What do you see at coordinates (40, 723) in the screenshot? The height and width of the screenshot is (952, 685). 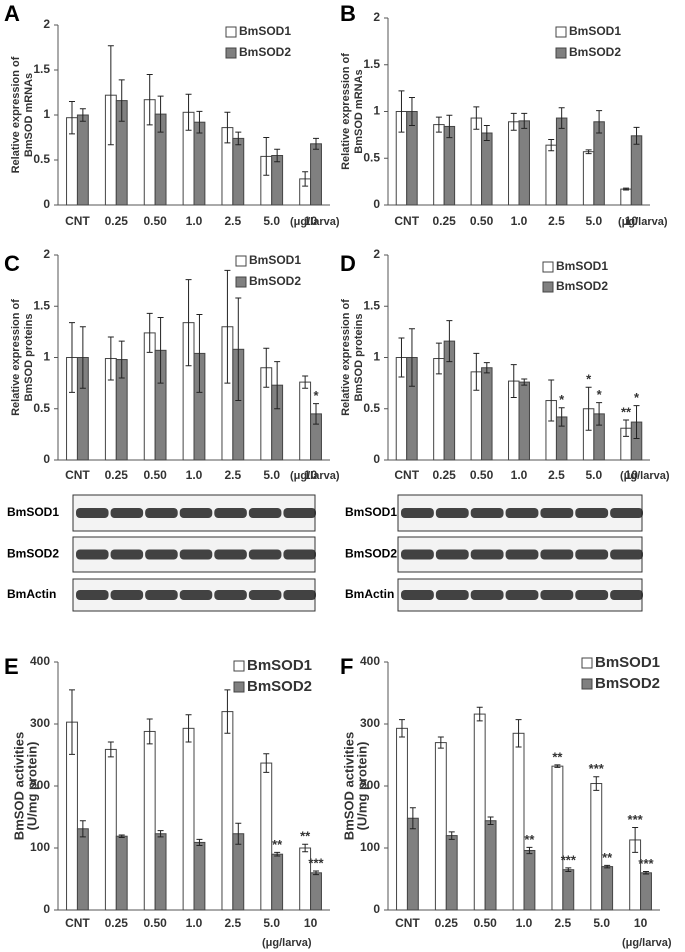 I see `y-tick-label: 300` at bounding box center [40, 723].